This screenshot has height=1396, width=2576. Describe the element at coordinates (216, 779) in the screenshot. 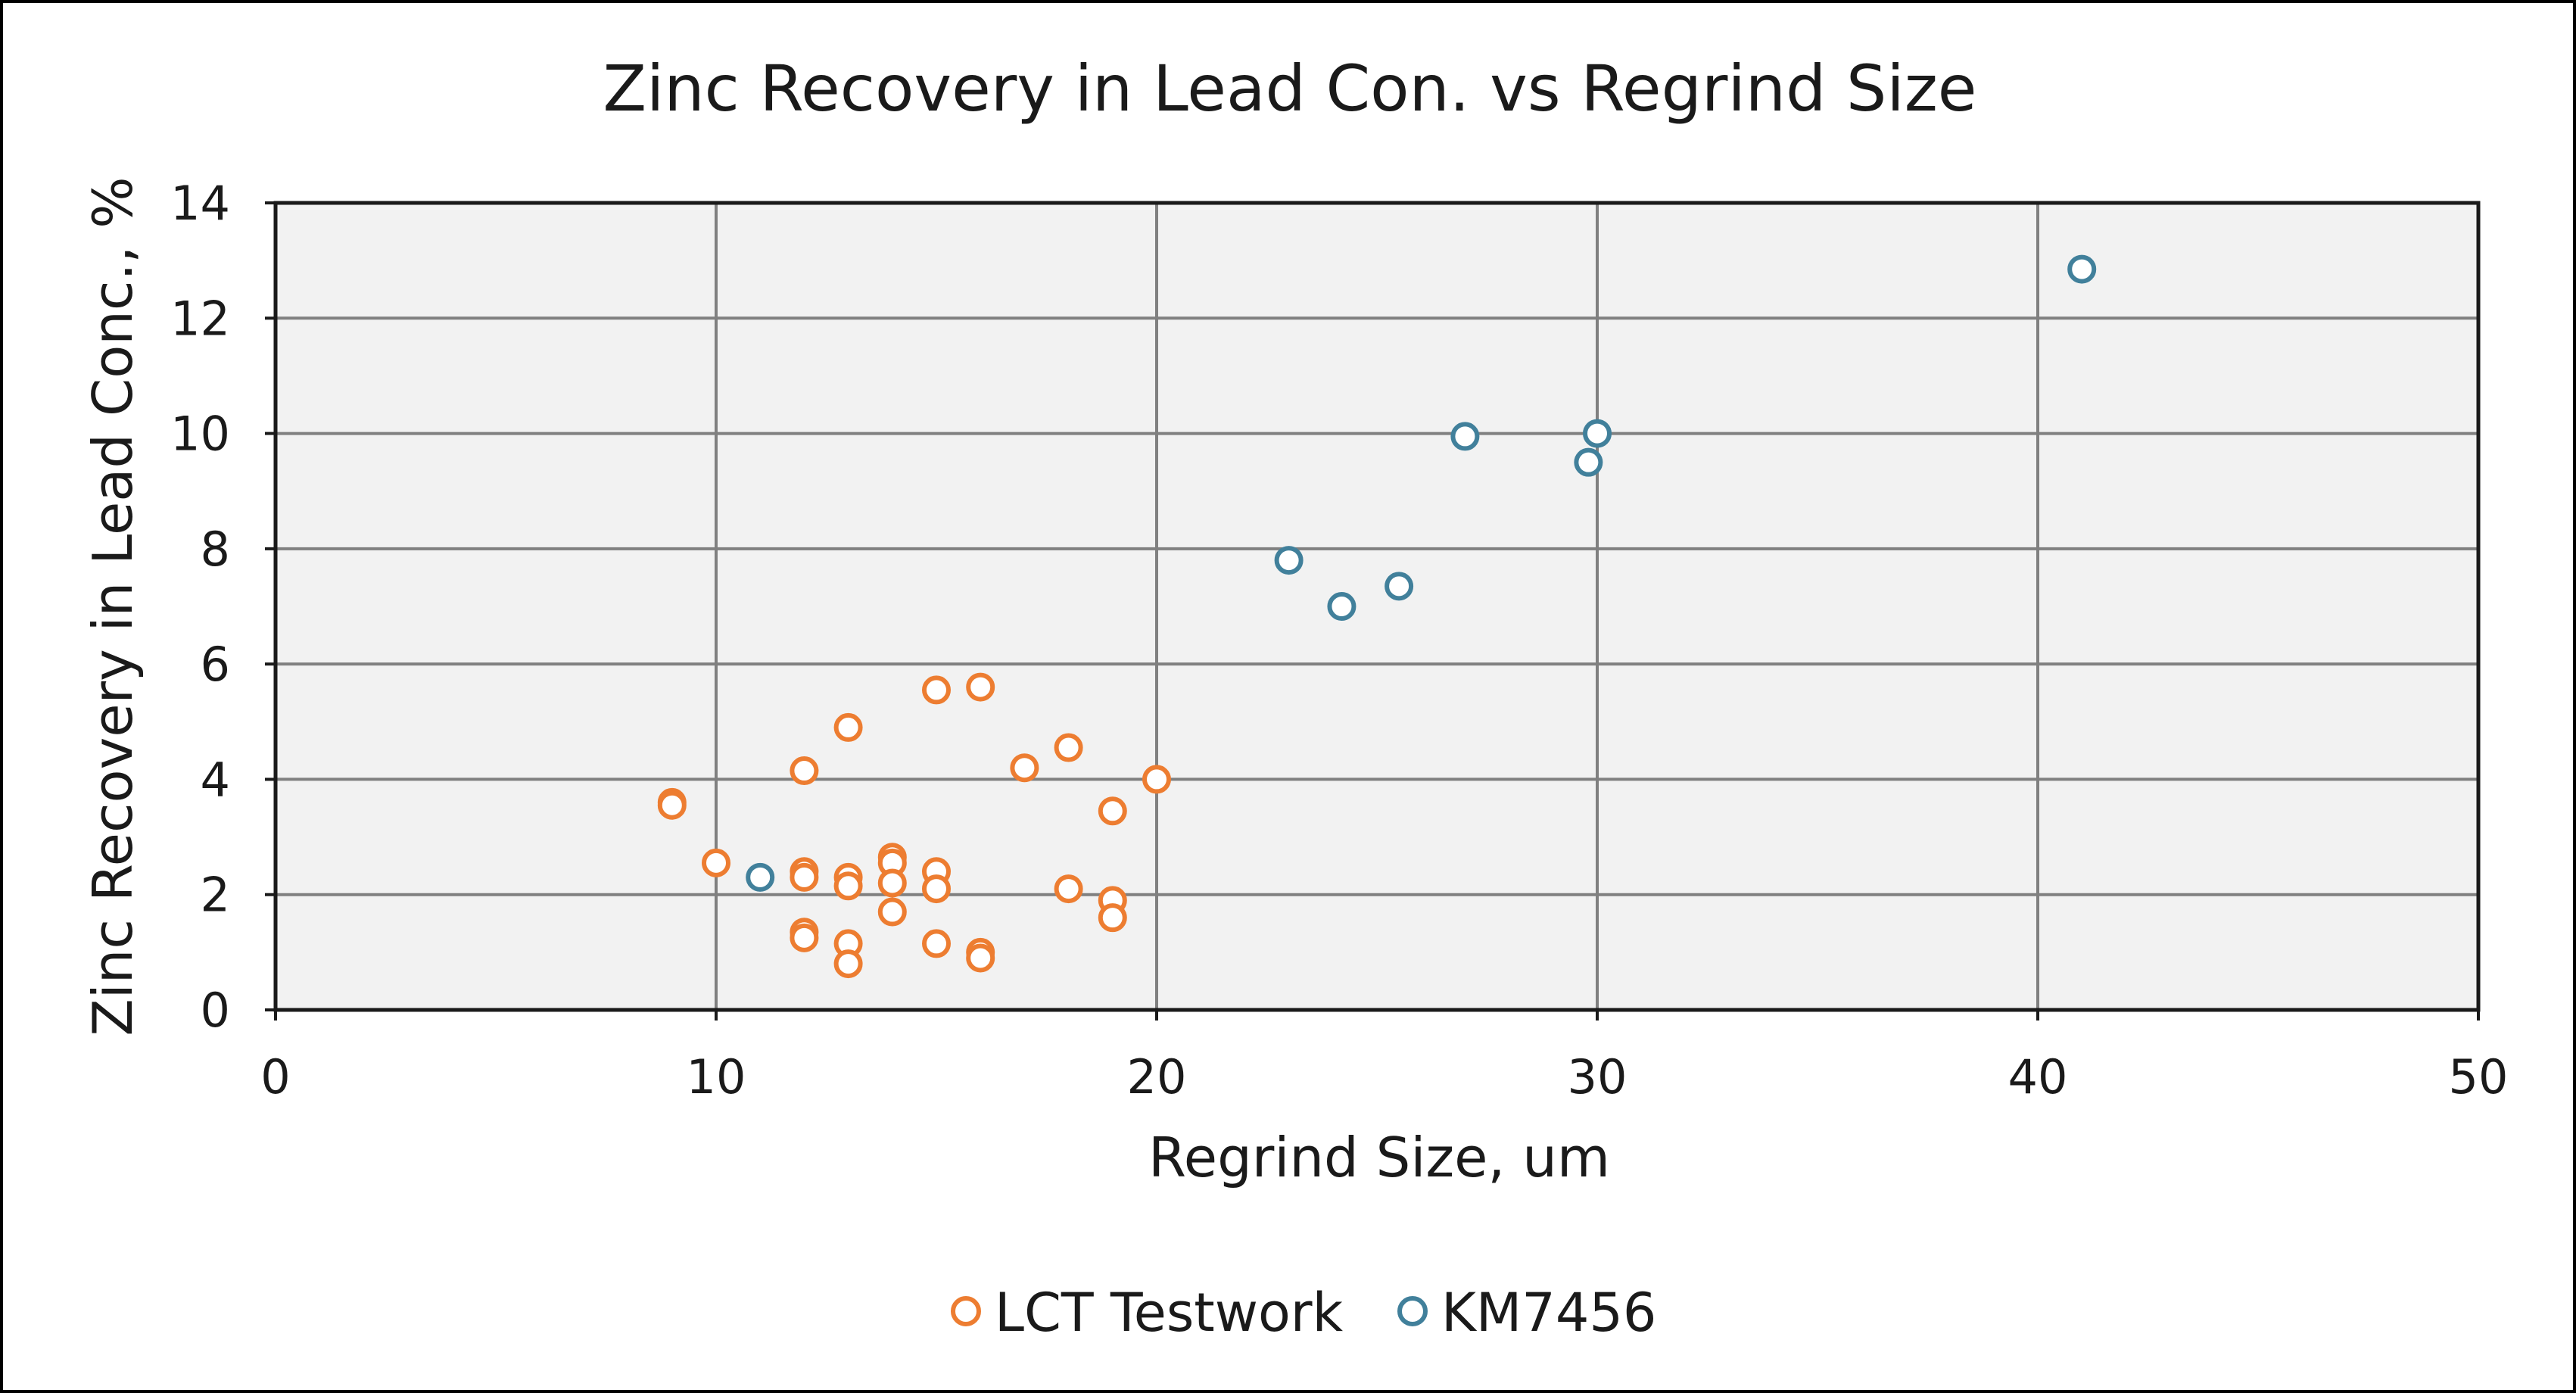

I see `y-tick-label: 4` at that location.